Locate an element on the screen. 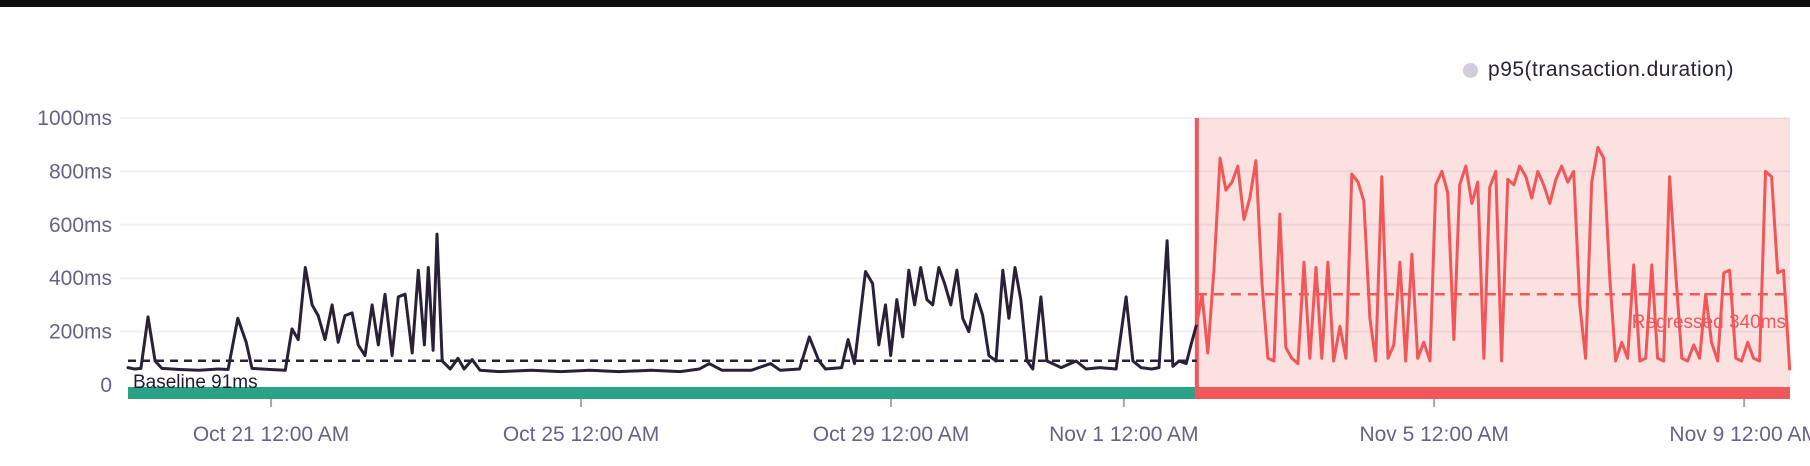  y-axis-label: 0 is located at coordinates (106, 385).